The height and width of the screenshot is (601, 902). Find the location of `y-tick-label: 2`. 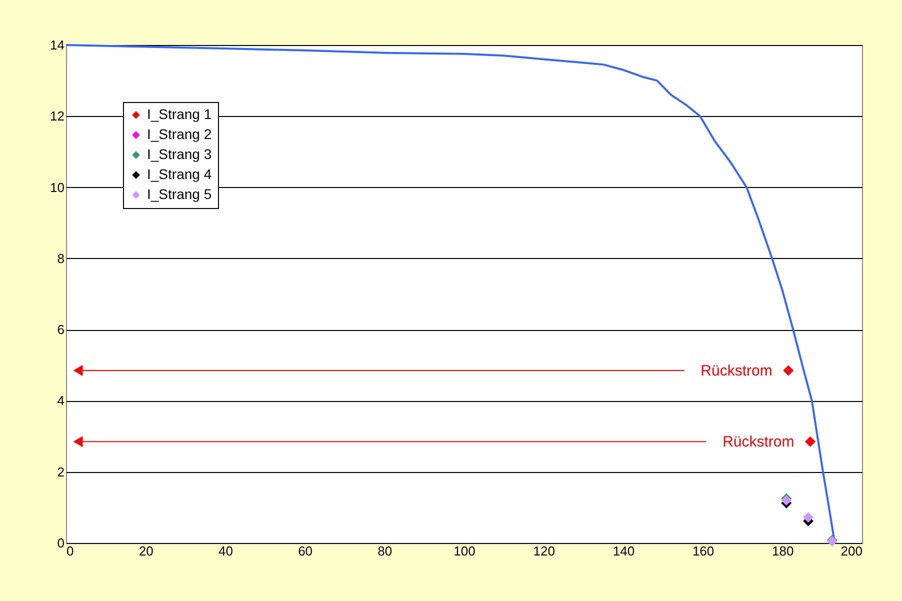

y-tick-label: 2 is located at coordinates (60, 472).